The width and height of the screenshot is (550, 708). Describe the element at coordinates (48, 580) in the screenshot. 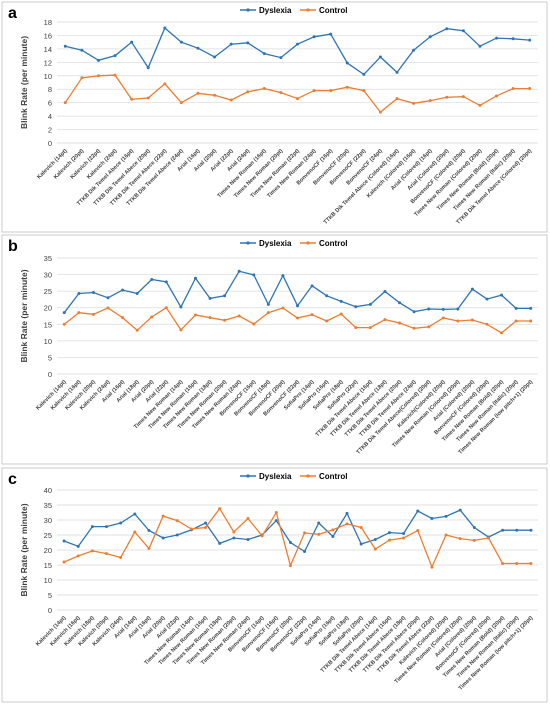

I see `y-tick-label: 10` at that location.